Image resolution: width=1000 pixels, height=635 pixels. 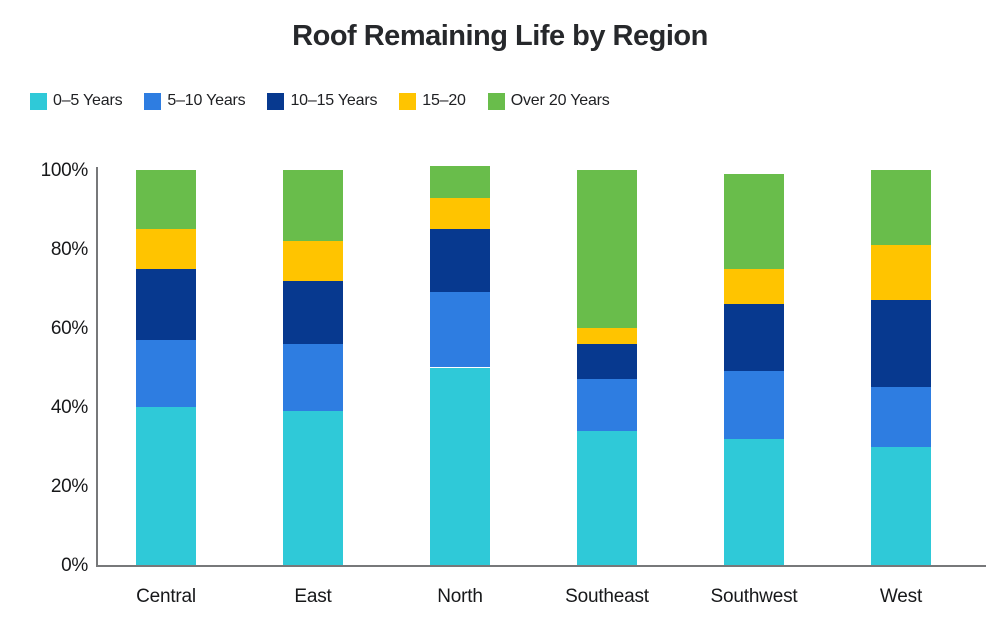 What do you see at coordinates (313, 487) in the screenshot?
I see `bar-segment-east-0-5-years` at bounding box center [313, 487].